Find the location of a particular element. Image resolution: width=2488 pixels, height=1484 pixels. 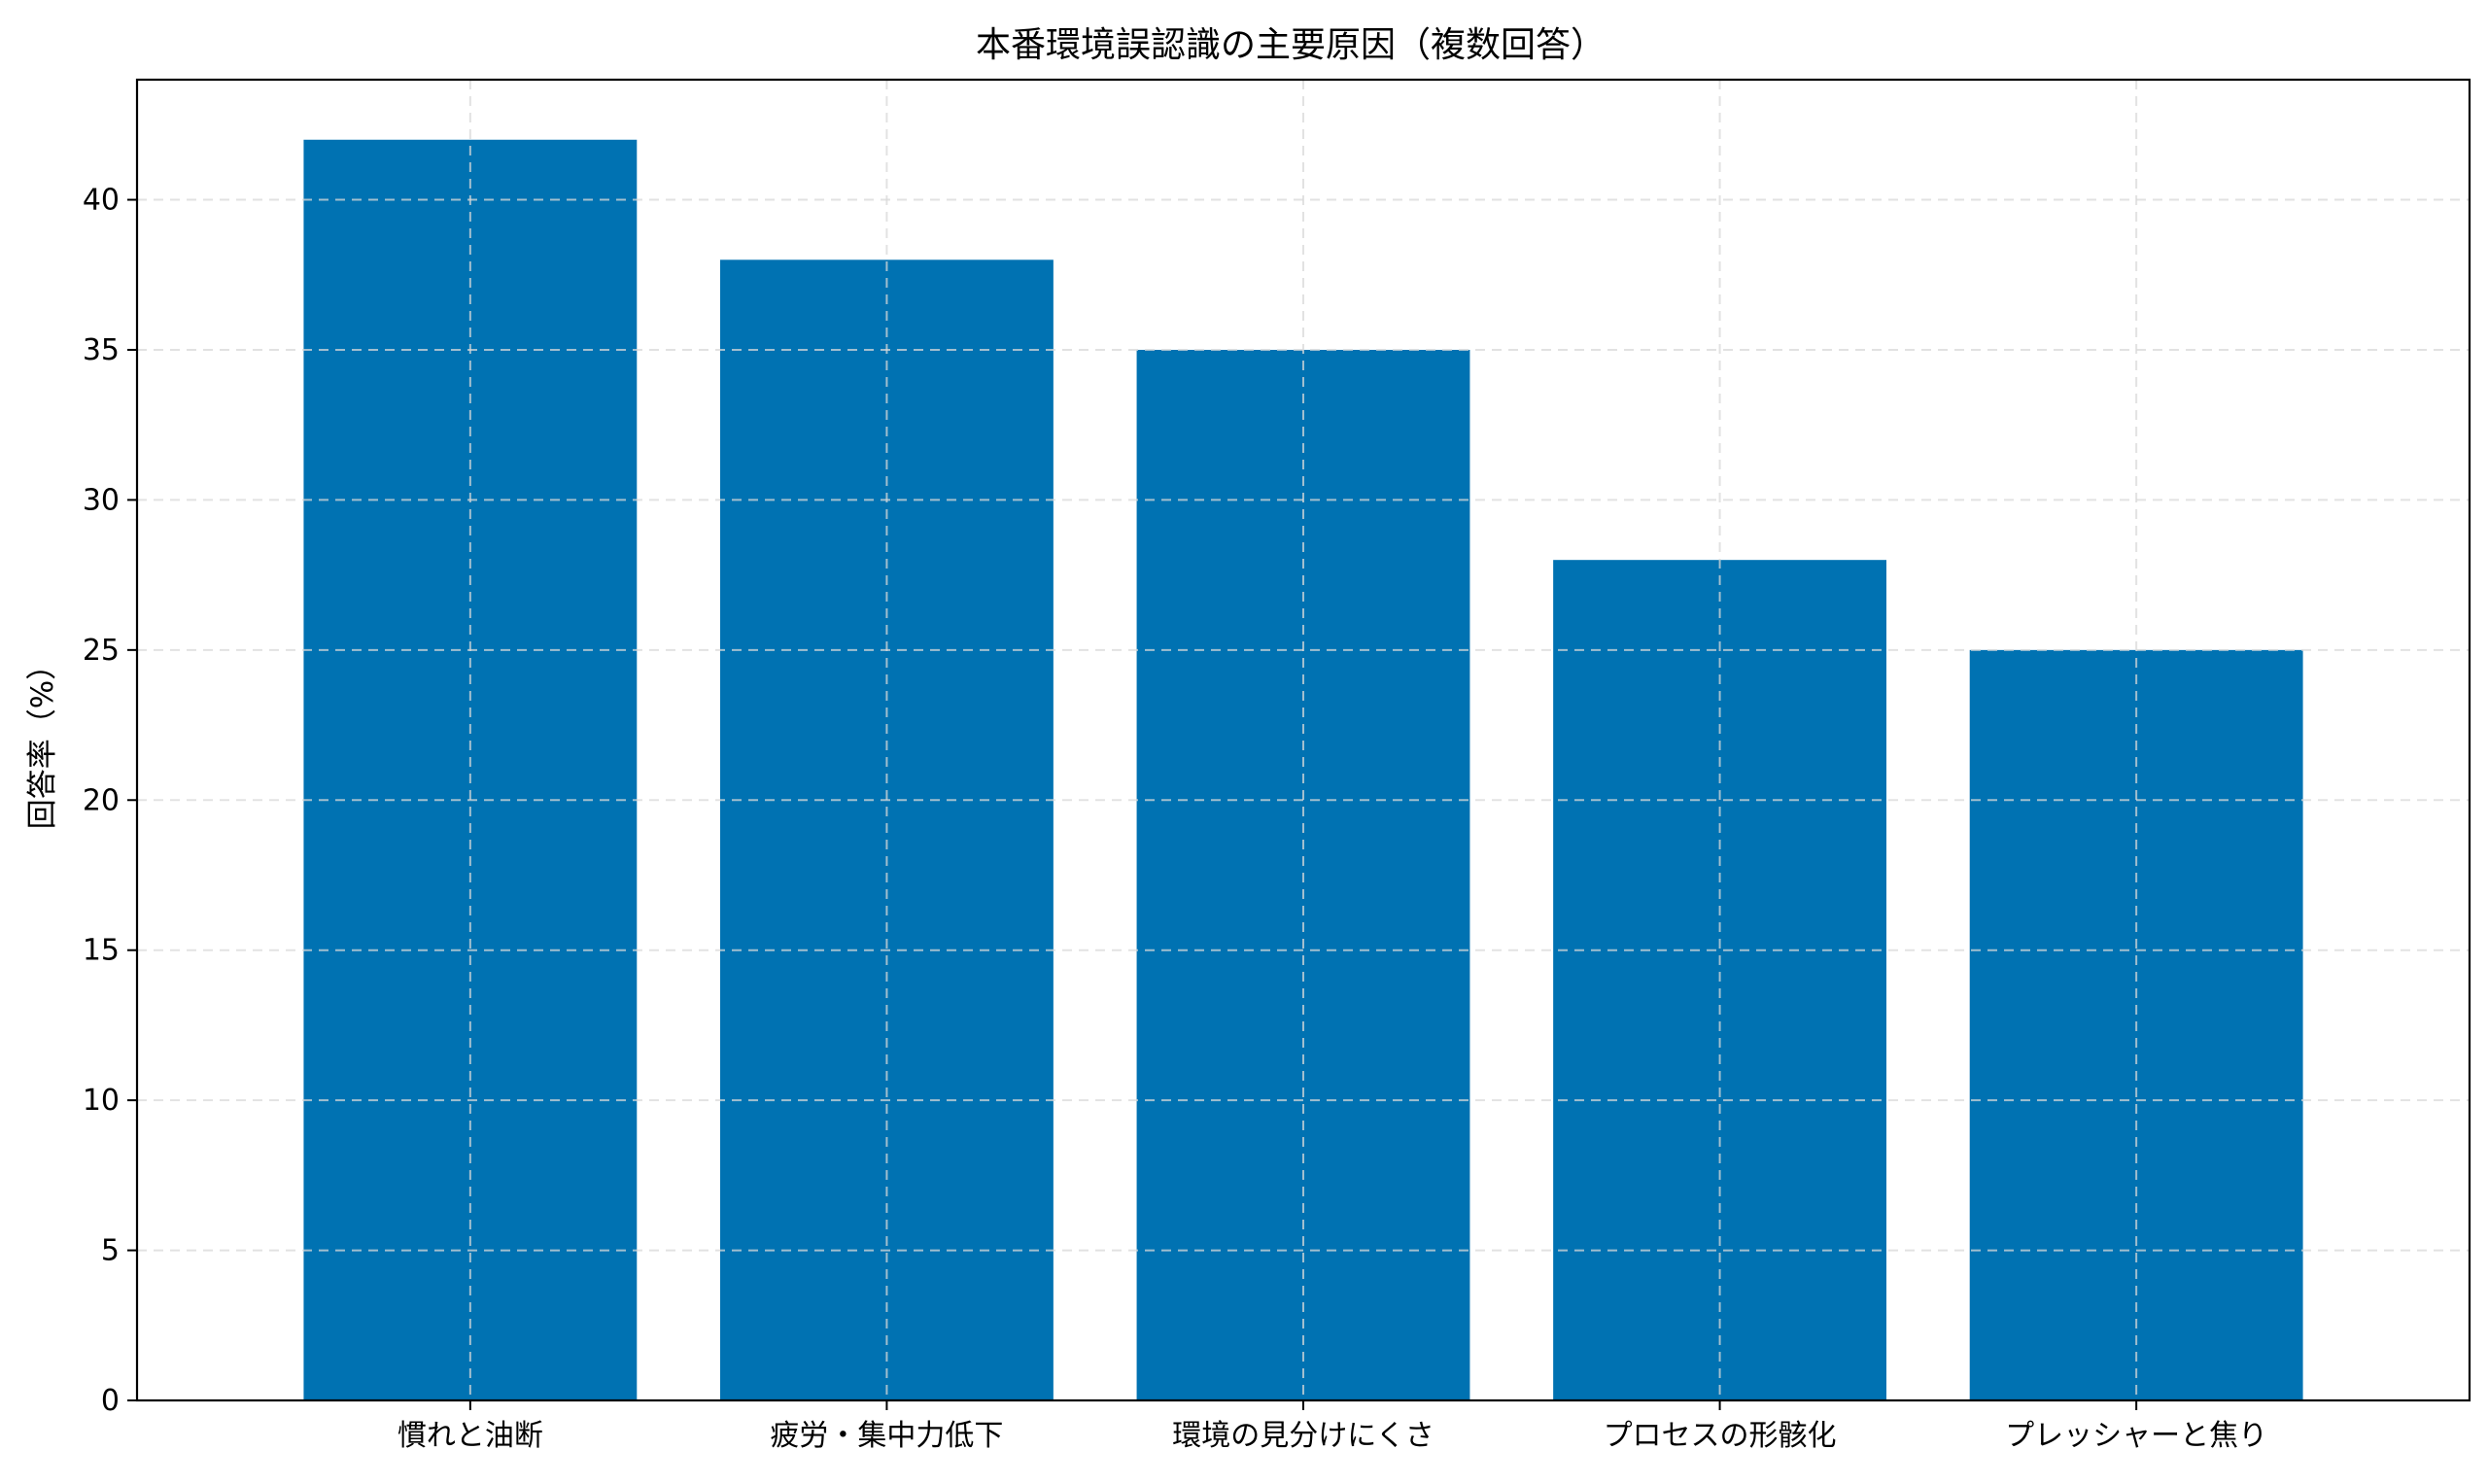

y-axis-label: 回答率（%） is located at coordinates (42, 739).